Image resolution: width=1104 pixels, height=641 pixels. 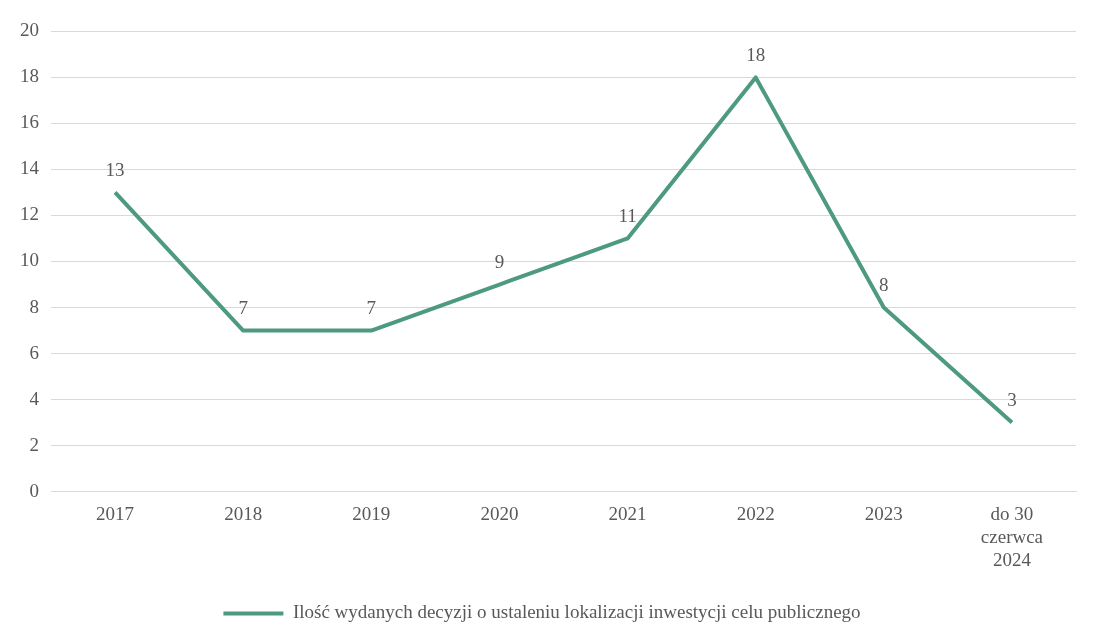 What do you see at coordinates (884, 284) in the screenshot?
I see `data-label: 8` at bounding box center [884, 284].